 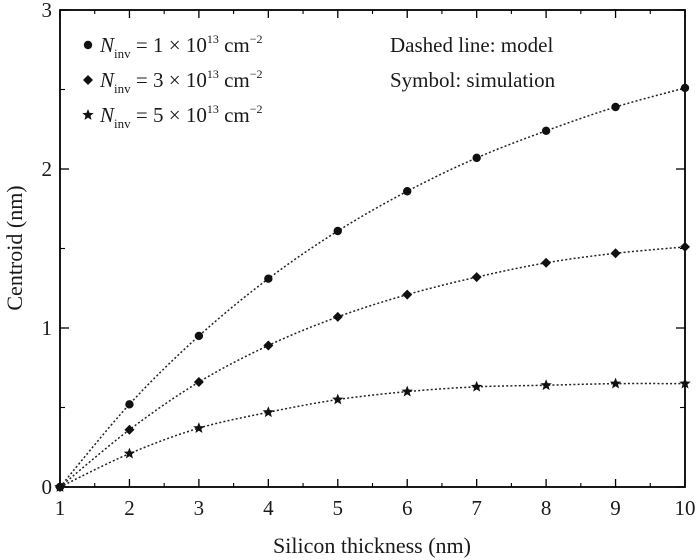 What do you see at coordinates (338, 508) in the screenshot?
I see `x-tick-label: 5` at bounding box center [338, 508].